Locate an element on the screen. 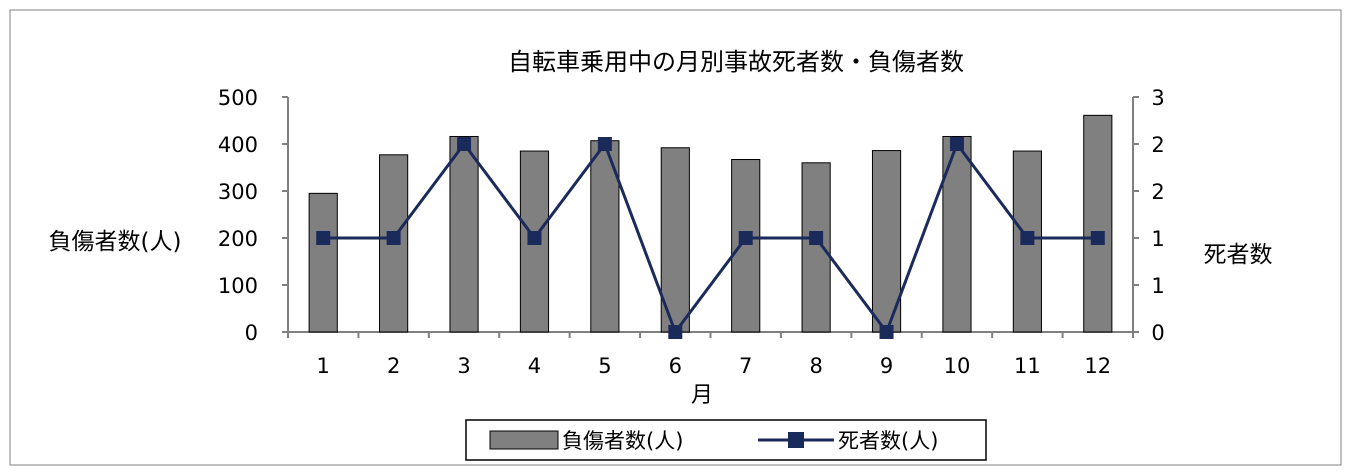 This screenshot has height=473, width=1351. x-tick-label: 2 is located at coordinates (393, 366).